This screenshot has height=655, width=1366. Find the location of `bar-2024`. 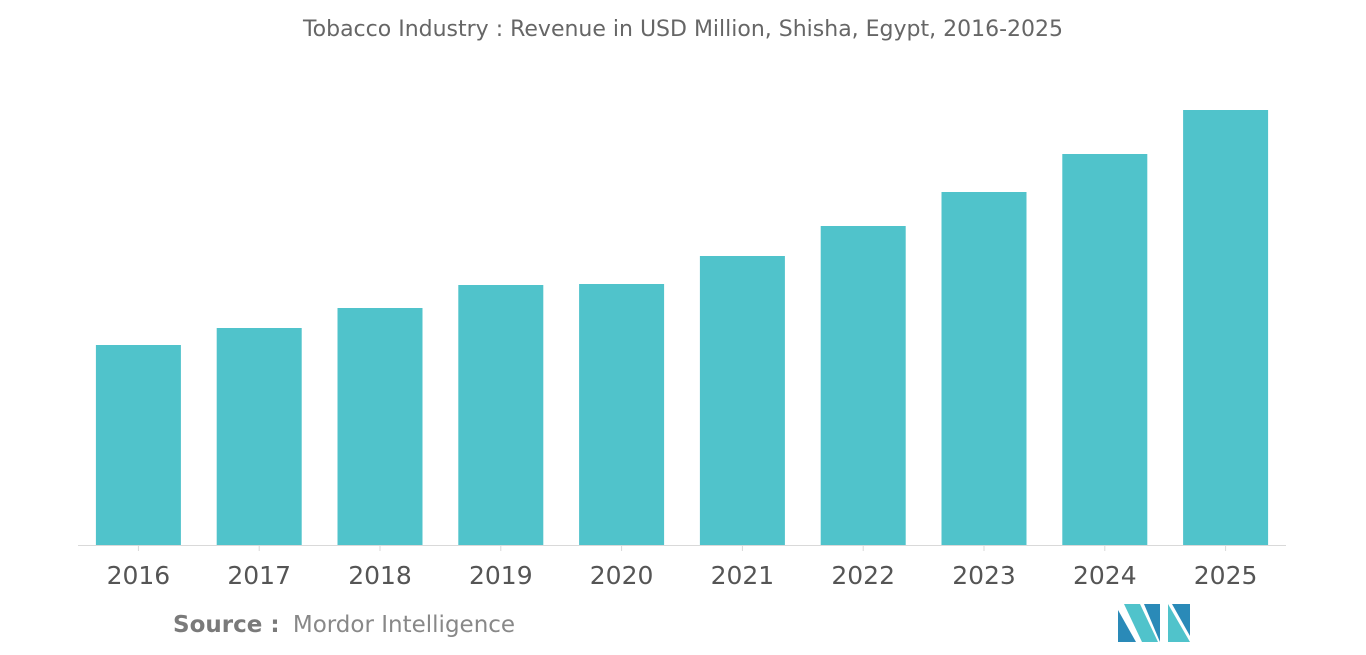

bar-2024 is located at coordinates (1105, 349).